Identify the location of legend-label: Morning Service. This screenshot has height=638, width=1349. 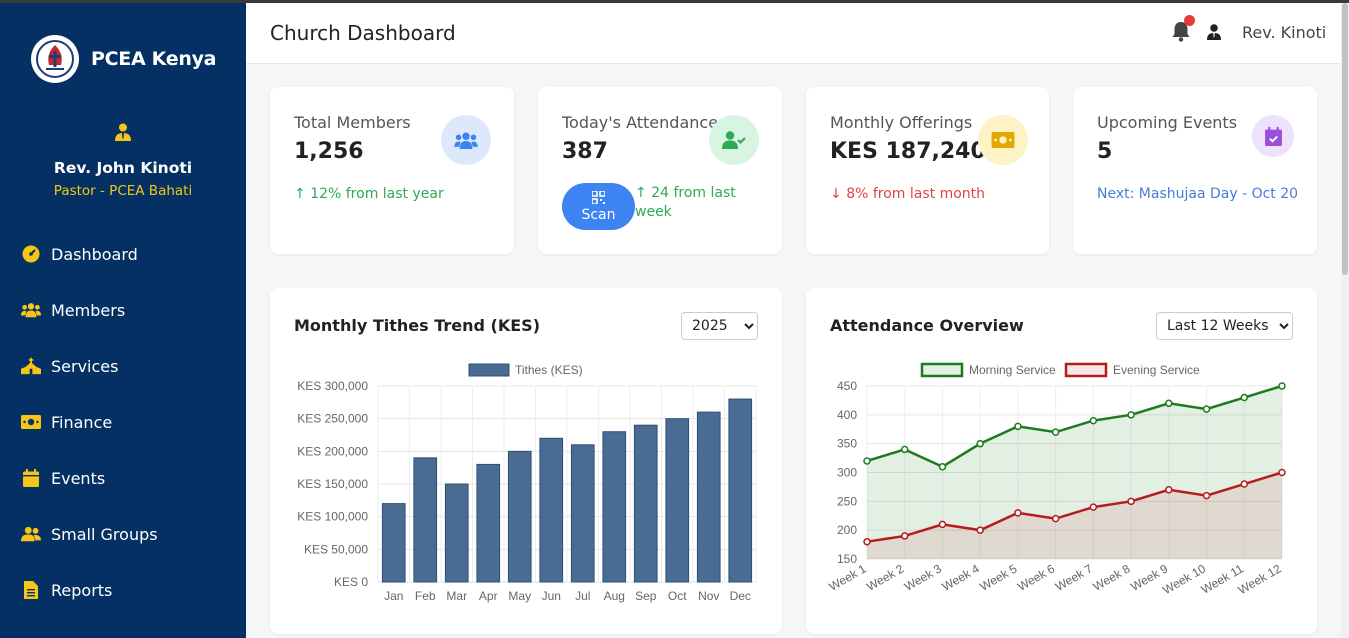
(1012, 370).